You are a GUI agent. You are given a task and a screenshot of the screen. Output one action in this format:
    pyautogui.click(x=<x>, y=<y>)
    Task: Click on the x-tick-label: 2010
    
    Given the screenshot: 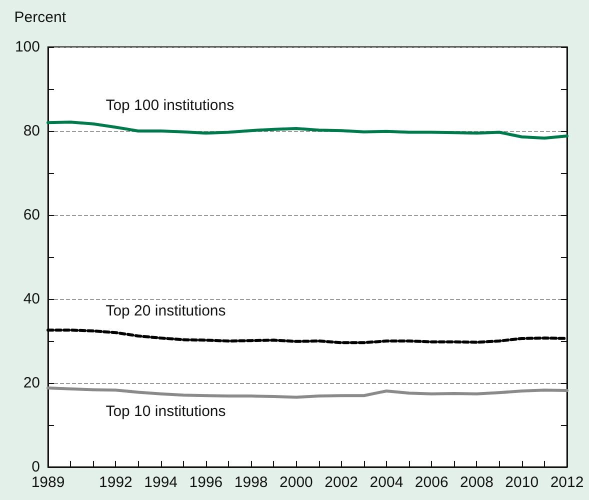 What is the action you would take?
    pyautogui.click(x=522, y=482)
    